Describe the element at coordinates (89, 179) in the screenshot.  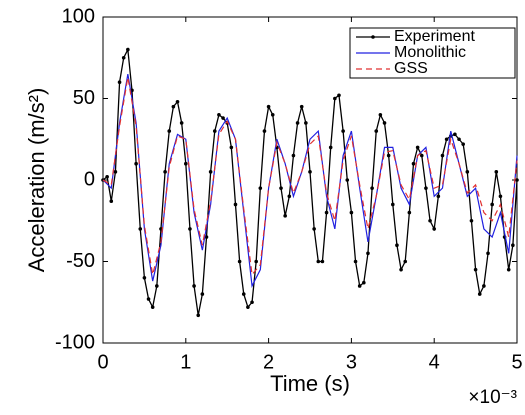
I see `y-tick-label: 0` at that location.